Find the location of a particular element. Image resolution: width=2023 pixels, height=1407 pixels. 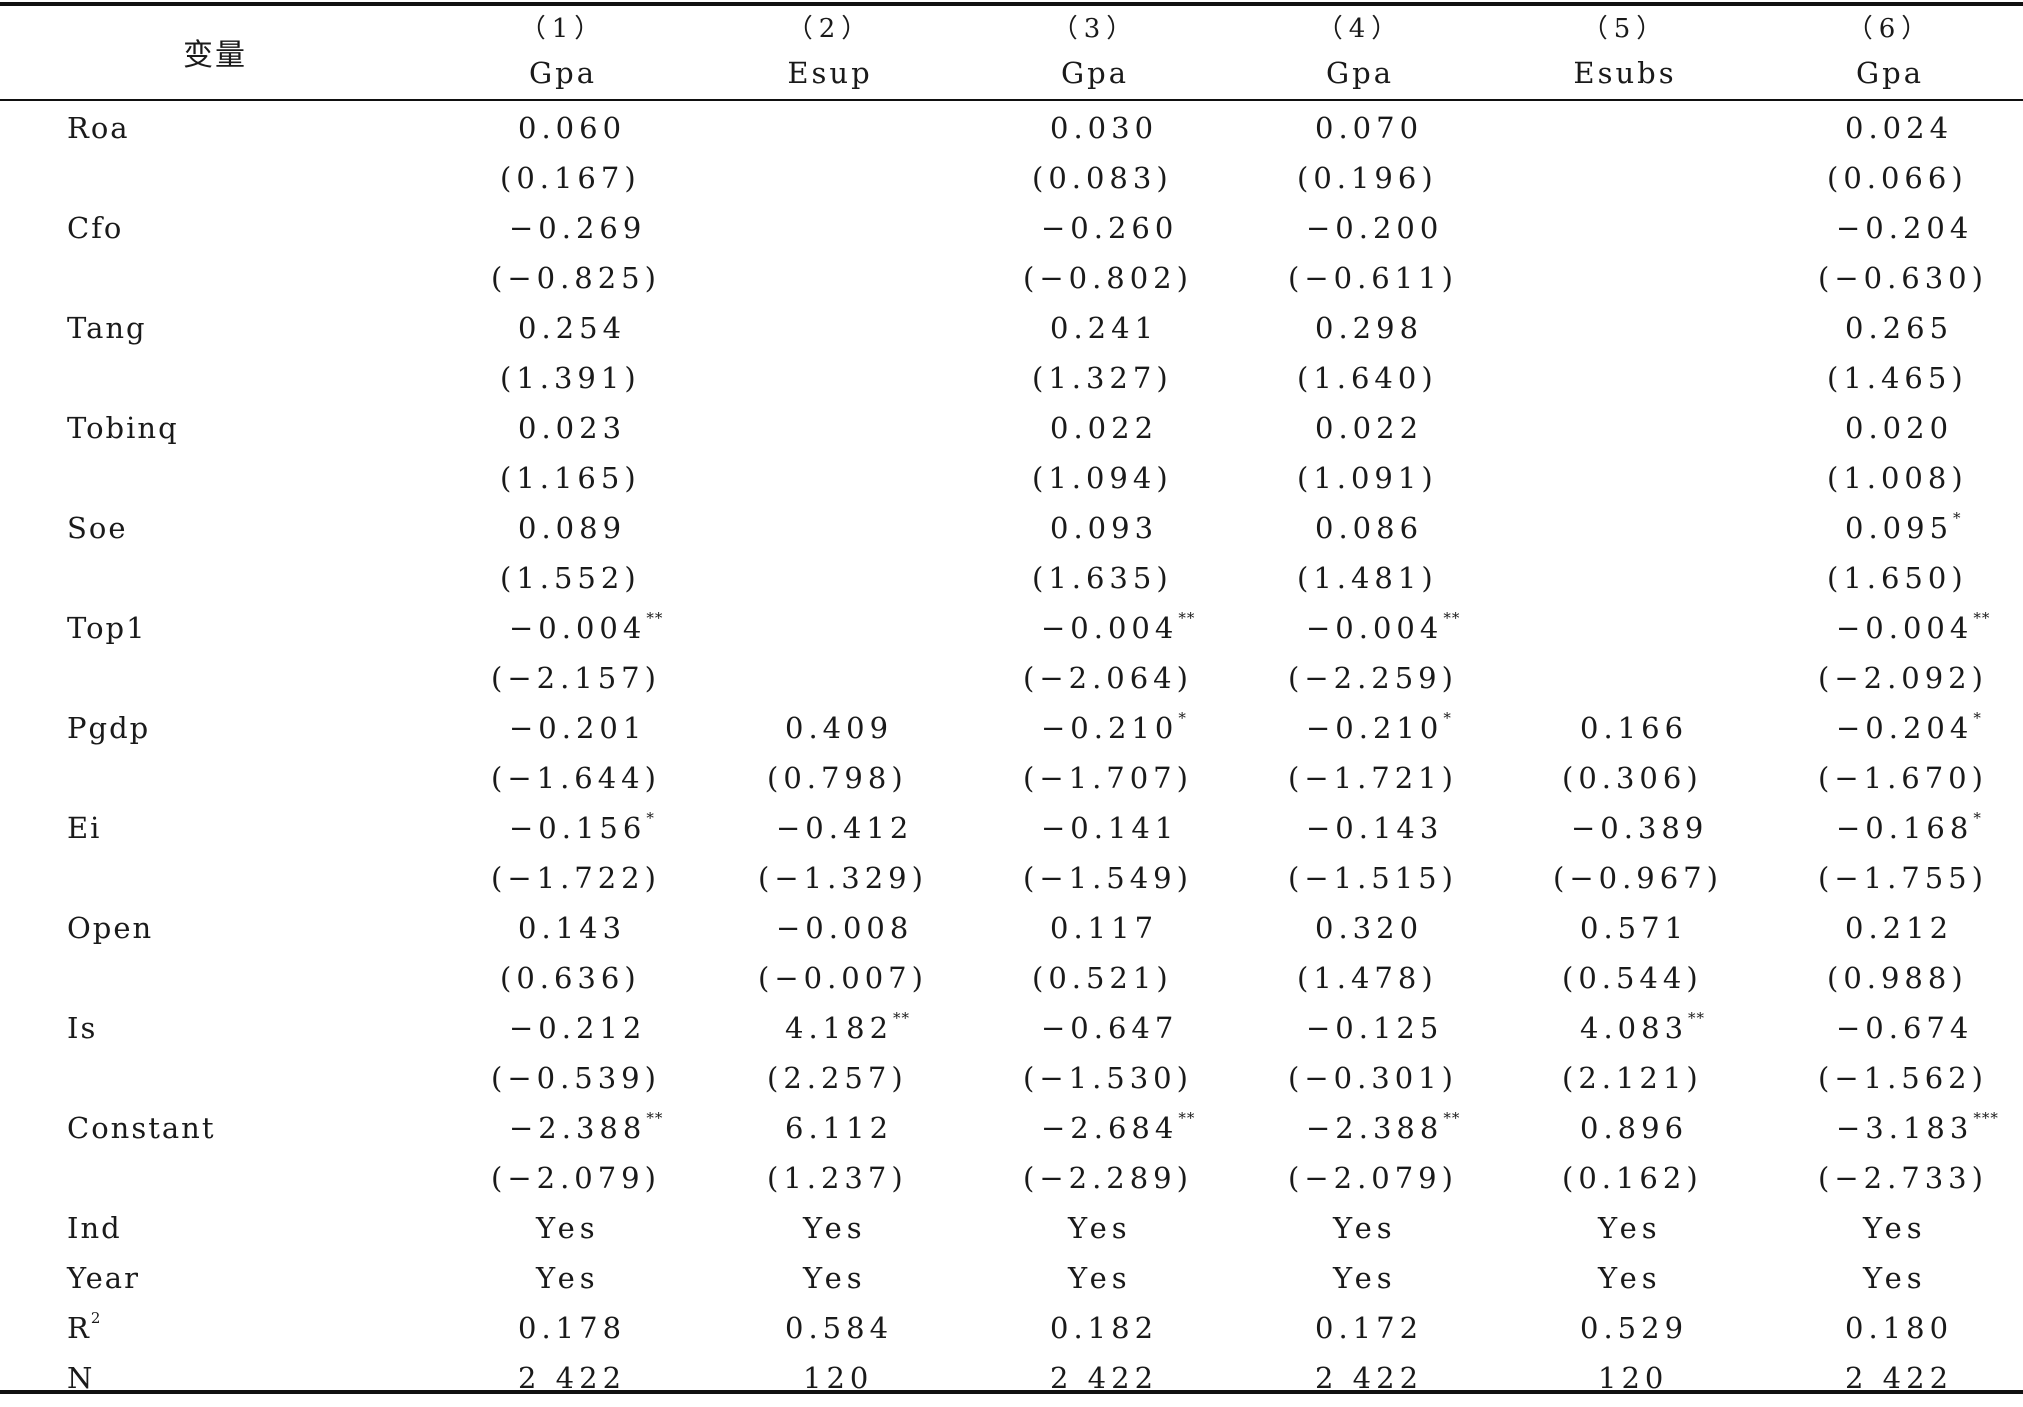

cell-value: (0.636) is located at coordinates (570, 978).